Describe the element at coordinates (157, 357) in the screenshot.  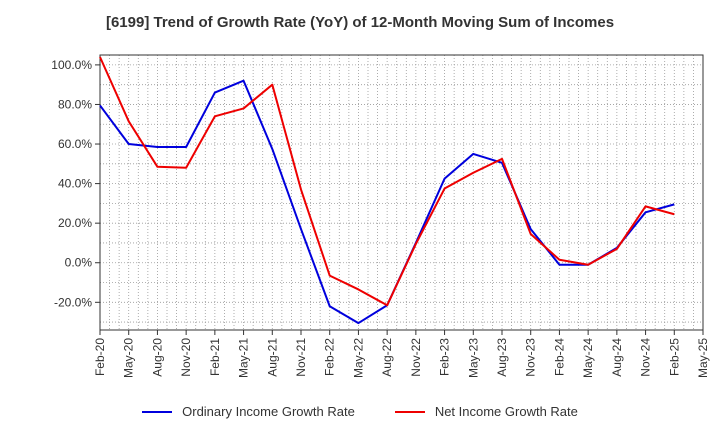
I see `x-tick-label: Aug-20` at that location.